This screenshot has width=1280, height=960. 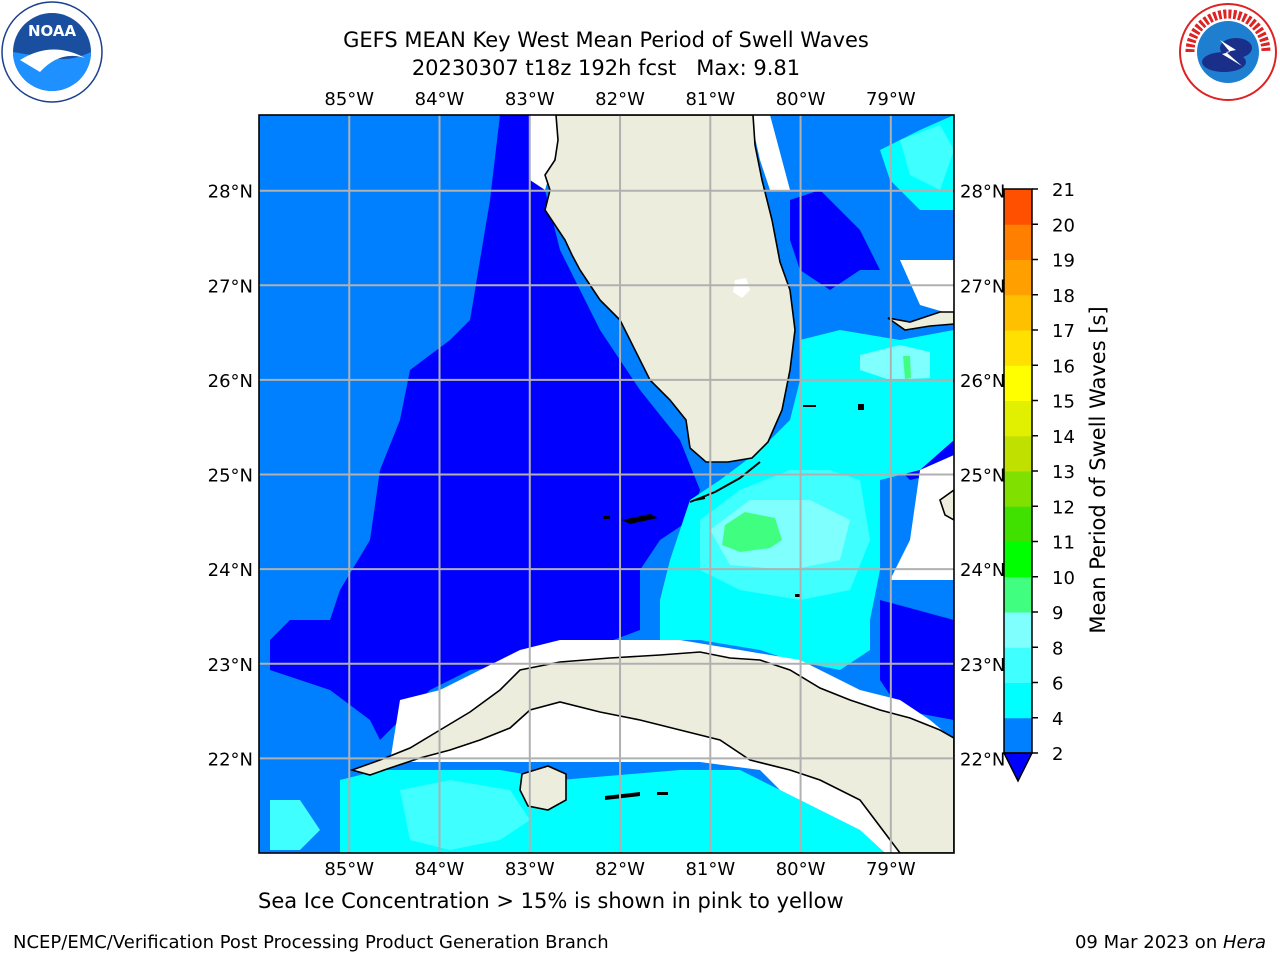 I want to click on lat-tick-label-left: 24°N, so click(x=230, y=570).